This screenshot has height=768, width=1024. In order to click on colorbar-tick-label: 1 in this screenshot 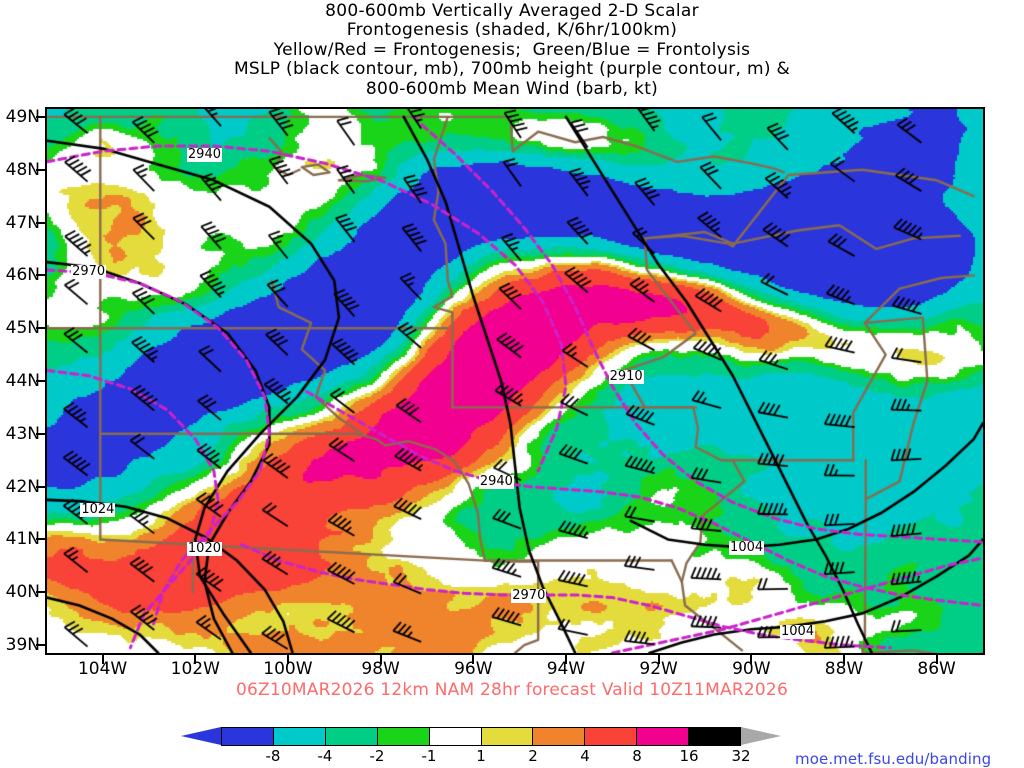, I will do `click(481, 756)`.